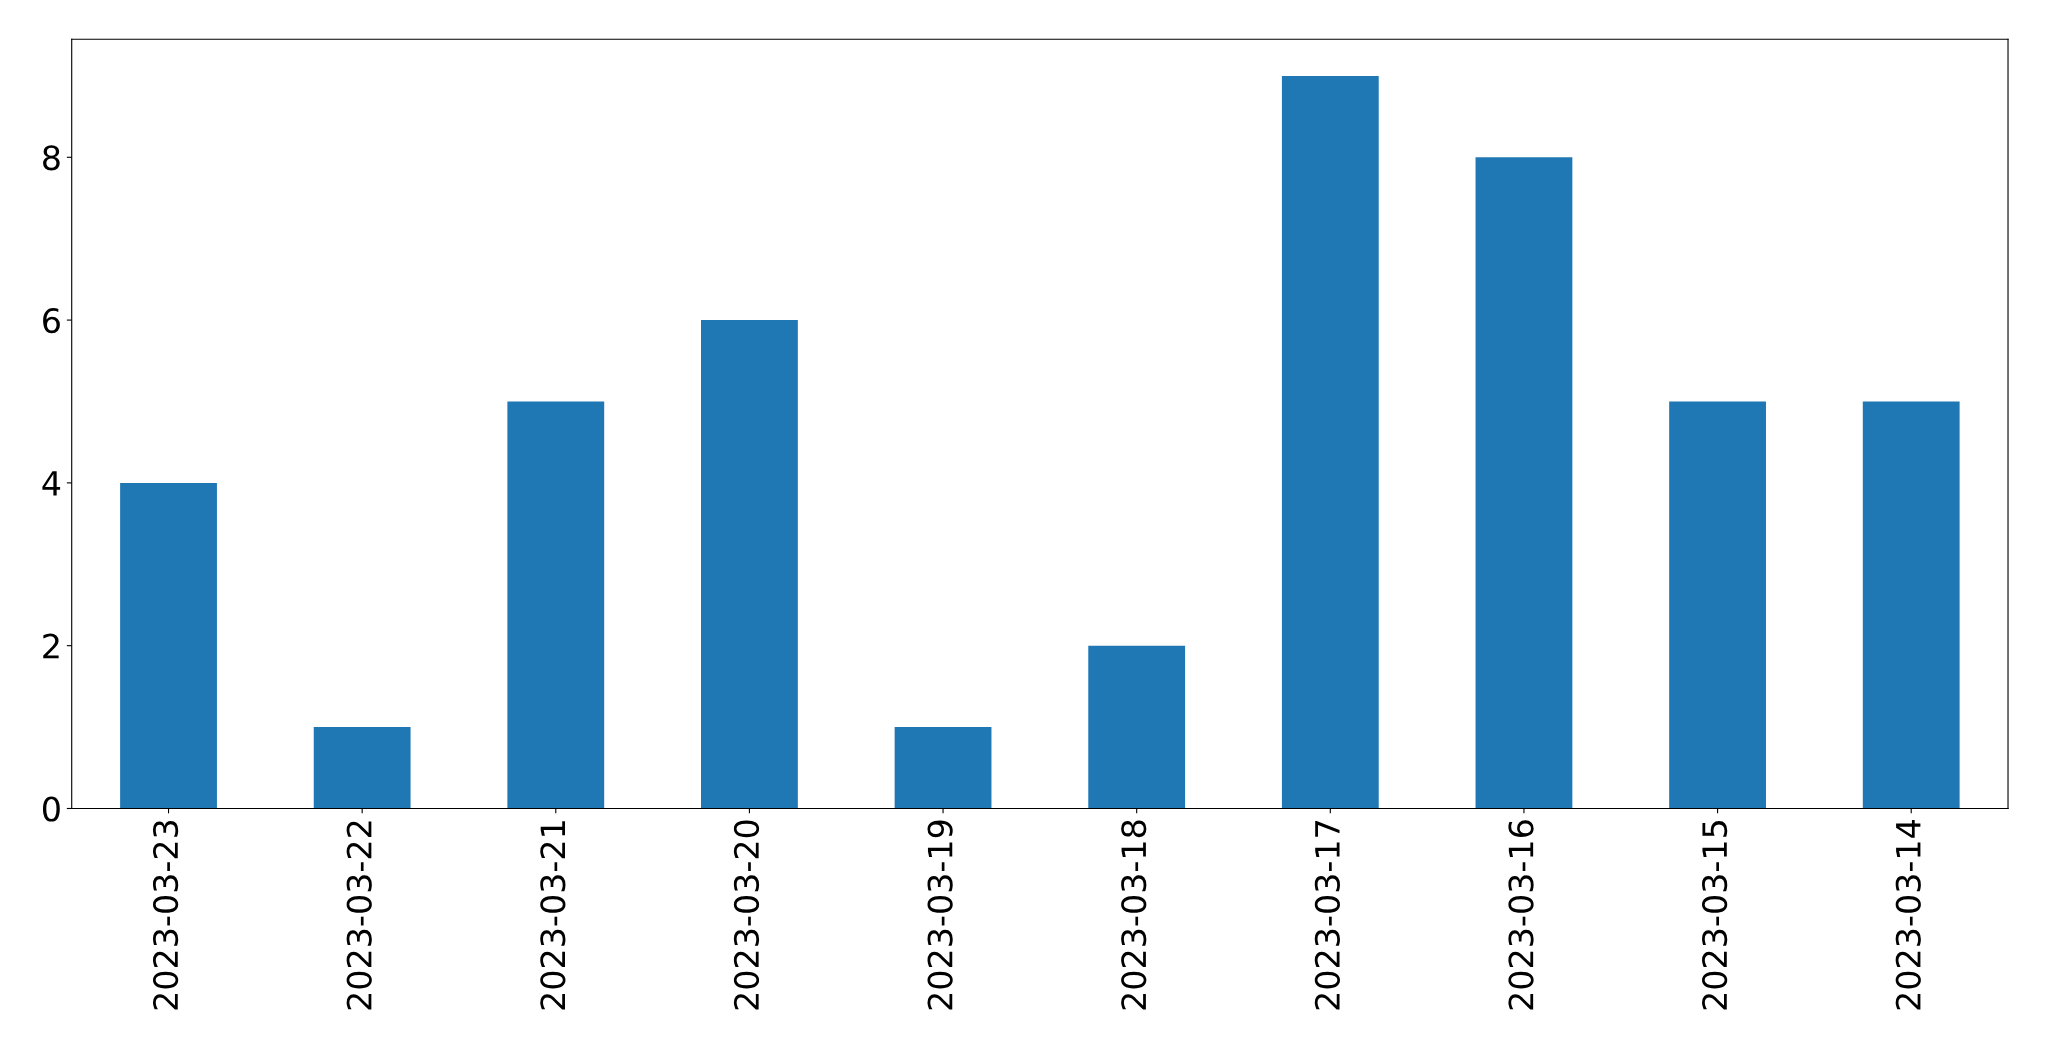  Describe the element at coordinates (940, 915) in the screenshot. I see `x-tick-label: 2023-03-19` at that location.